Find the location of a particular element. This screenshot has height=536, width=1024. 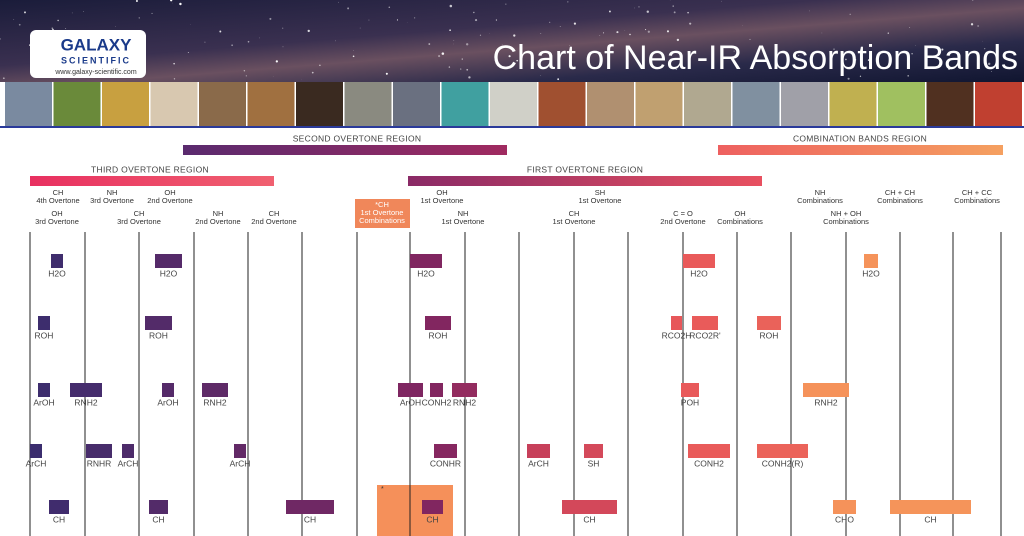

logo-name: GALAXY is located at coordinates (97, 44).